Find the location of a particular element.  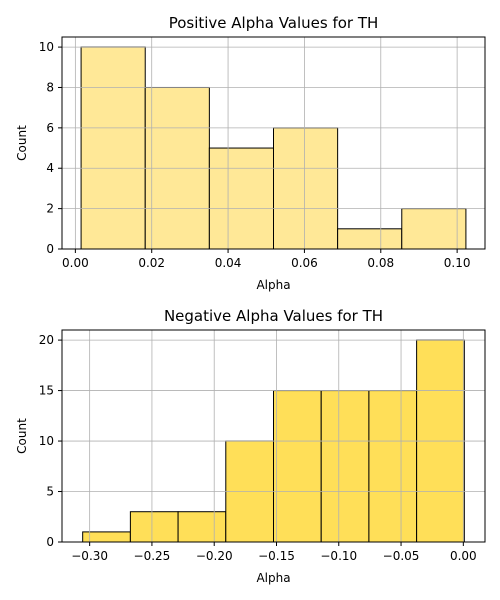

y-tick-label: 15 is located at coordinates (46, 391).